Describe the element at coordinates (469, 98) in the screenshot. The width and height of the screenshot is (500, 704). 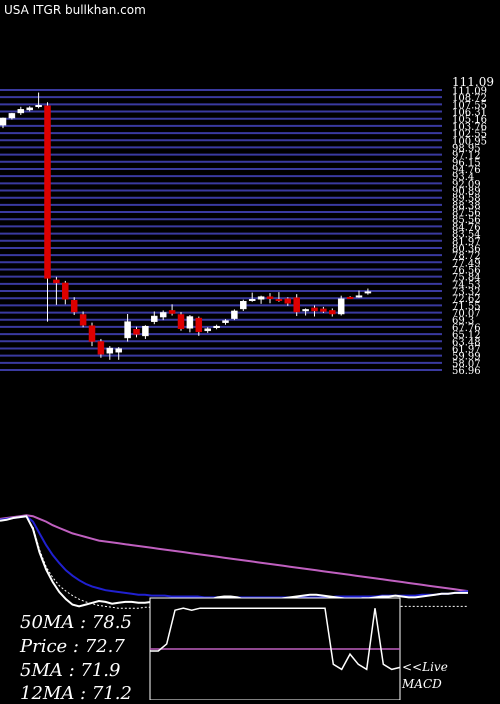
I see `price-tick-label: 108.72` at that location.